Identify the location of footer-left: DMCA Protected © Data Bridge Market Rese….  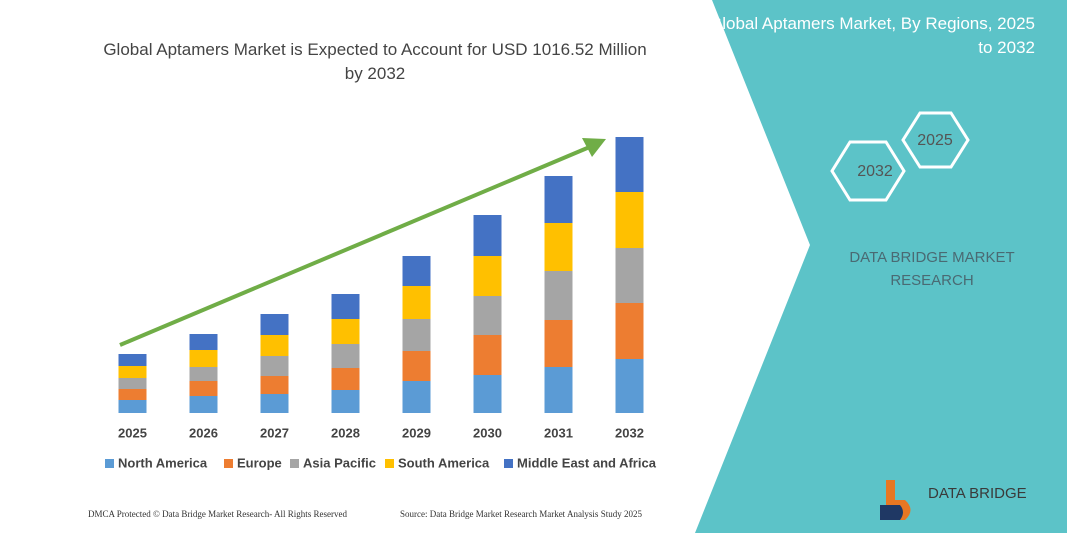
(218, 514).